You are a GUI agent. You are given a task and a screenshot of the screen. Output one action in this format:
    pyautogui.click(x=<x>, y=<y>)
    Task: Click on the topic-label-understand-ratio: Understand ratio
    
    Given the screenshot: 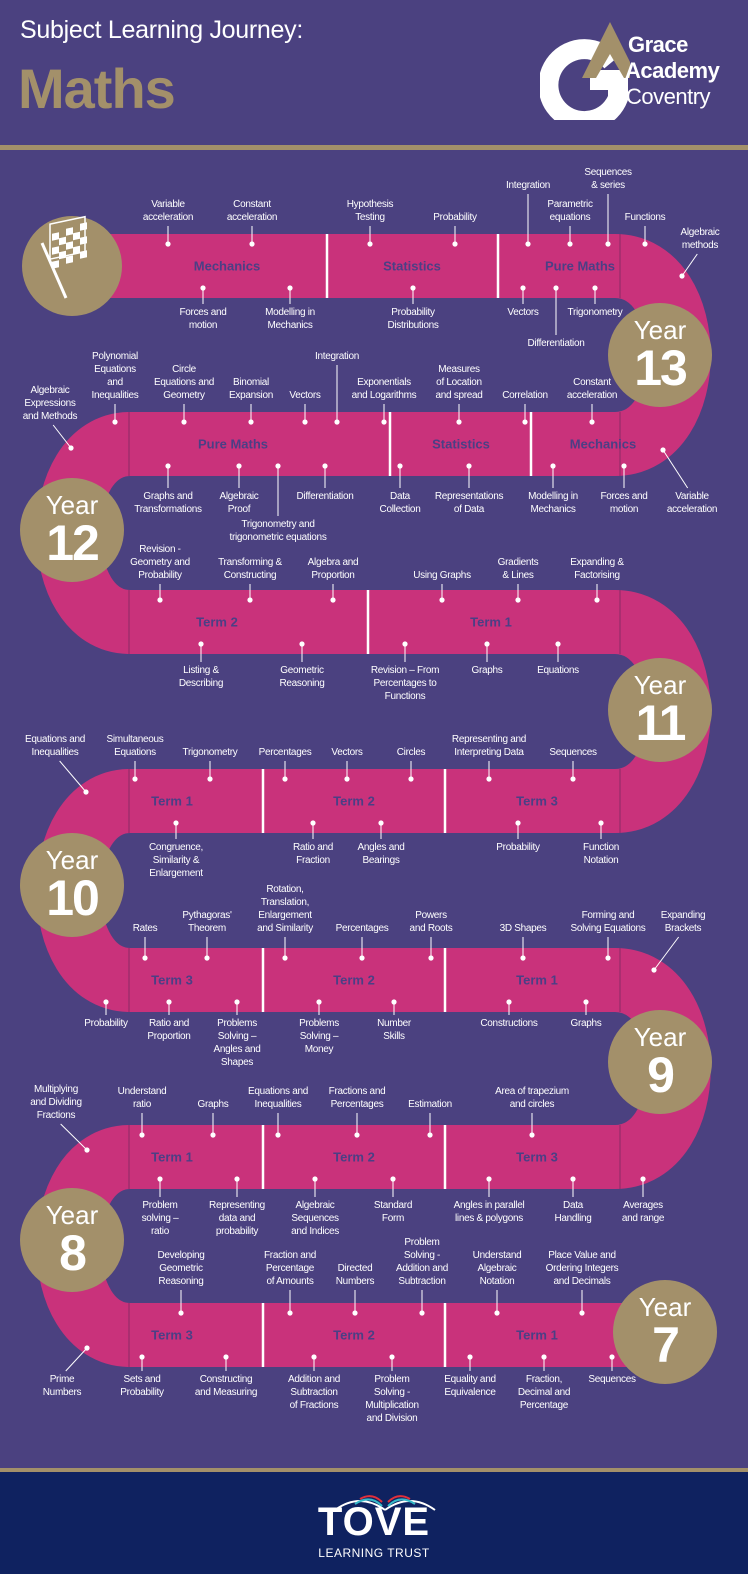 What is the action you would take?
    pyautogui.click(x=142, y=1098)
    